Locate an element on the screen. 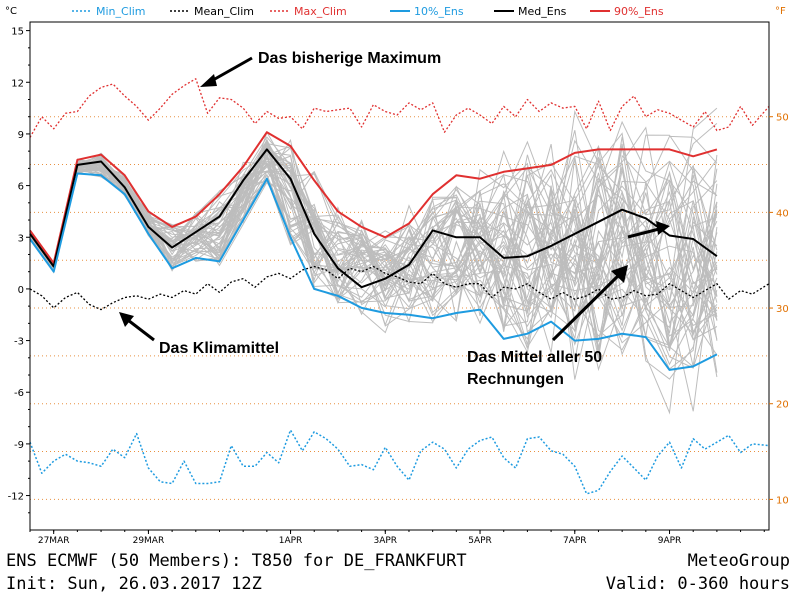 This screenshot has width=800, height=600. legend-label: Max_Clim is located at coordinates (320, 11).